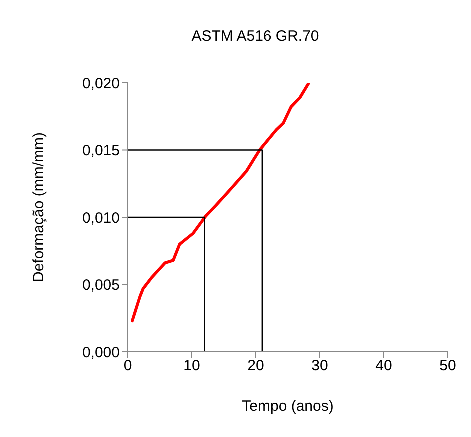 This screenshot has height=437, width=471. What do you see at coordinates (384, 366) in the screenshot?
I see `x-tick-label: 40` at bounding box center [384, 366].